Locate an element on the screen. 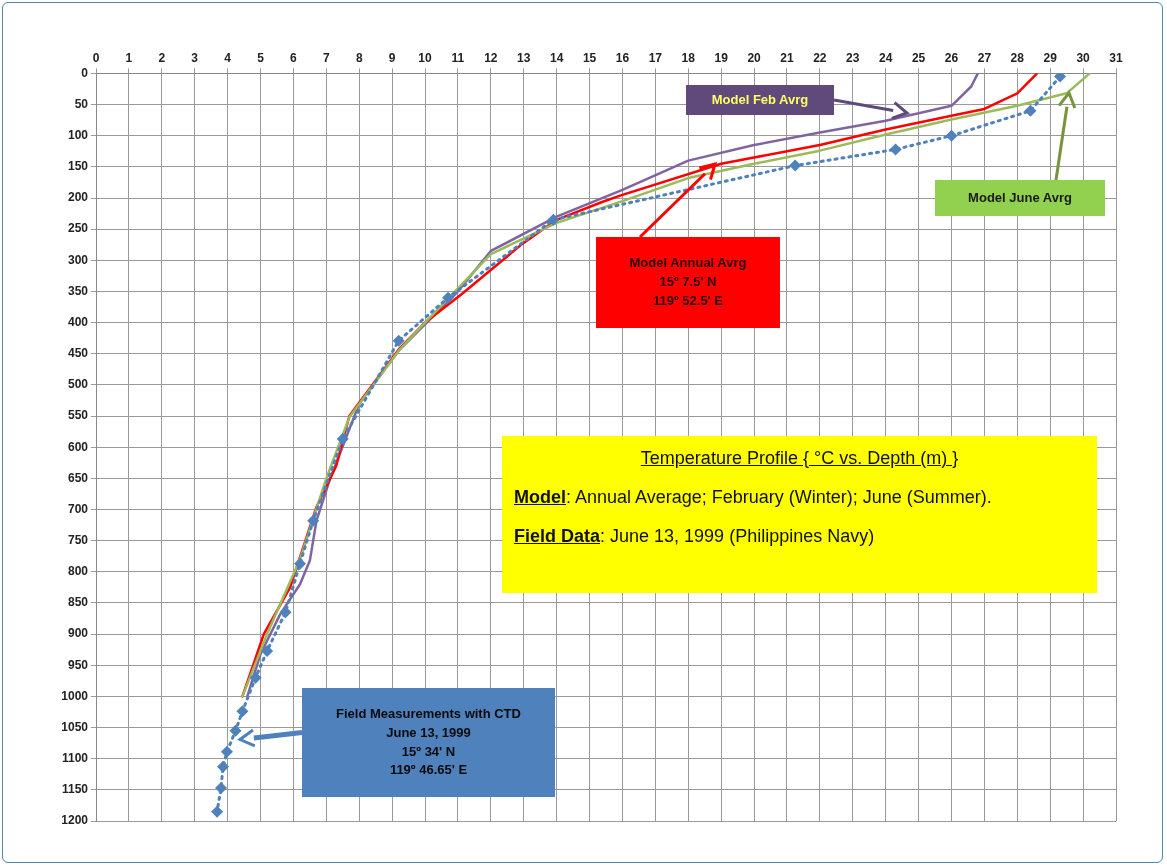 The image size is (1167, 867). y-tick-label: 1200 is located at coordinates (75, 820).